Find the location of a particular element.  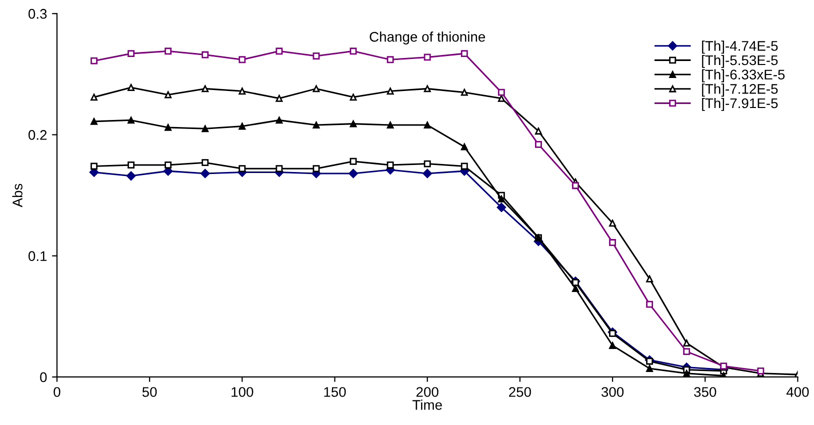

y-tick-label: 0.1 is located at coordinates (37, 256).